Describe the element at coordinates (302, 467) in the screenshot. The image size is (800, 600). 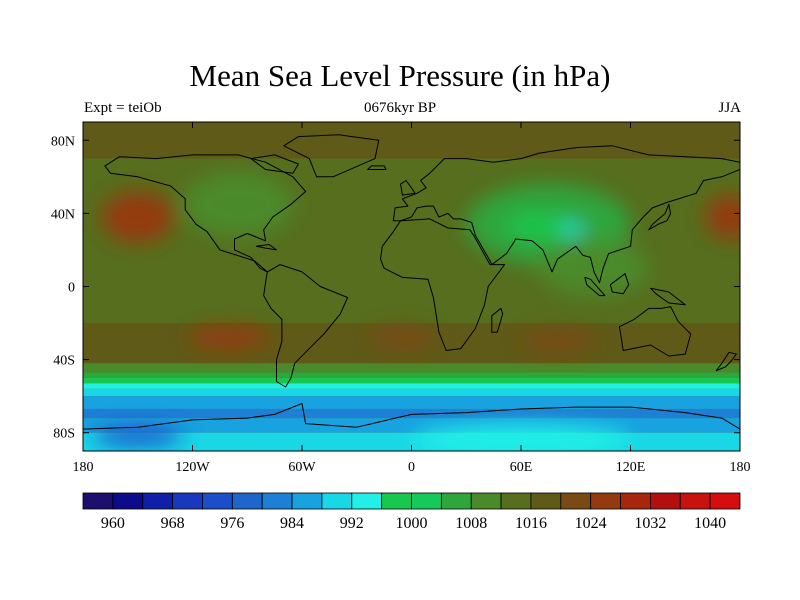
I see `lon-tick-label: 60W` at that location.